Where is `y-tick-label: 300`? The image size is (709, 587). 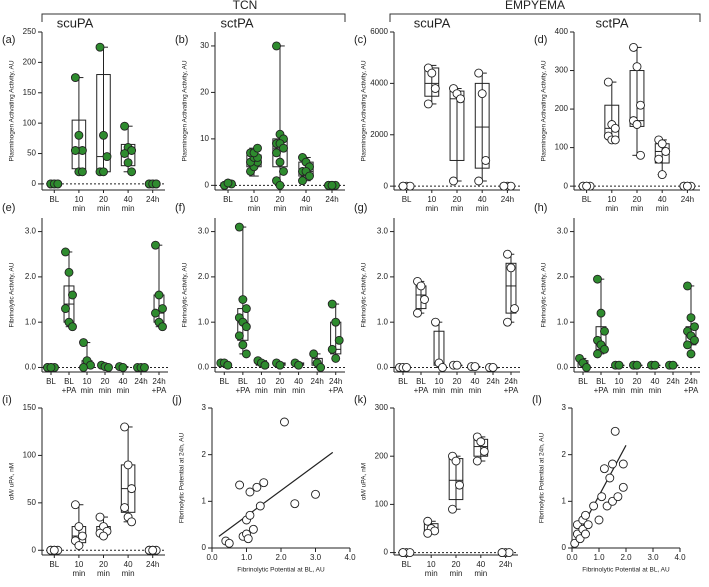 y-tick-label: 300 is located at coordinates (562, 70).